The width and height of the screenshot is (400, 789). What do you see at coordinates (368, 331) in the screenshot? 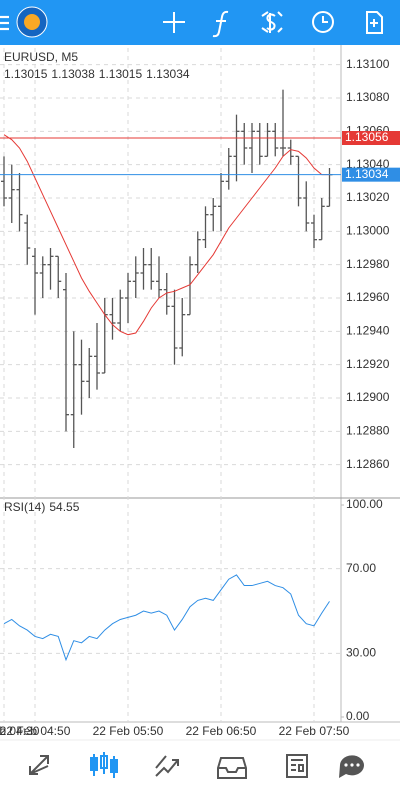
I see `y-tick-label: 1.12940` at bounding box center [368, 331].